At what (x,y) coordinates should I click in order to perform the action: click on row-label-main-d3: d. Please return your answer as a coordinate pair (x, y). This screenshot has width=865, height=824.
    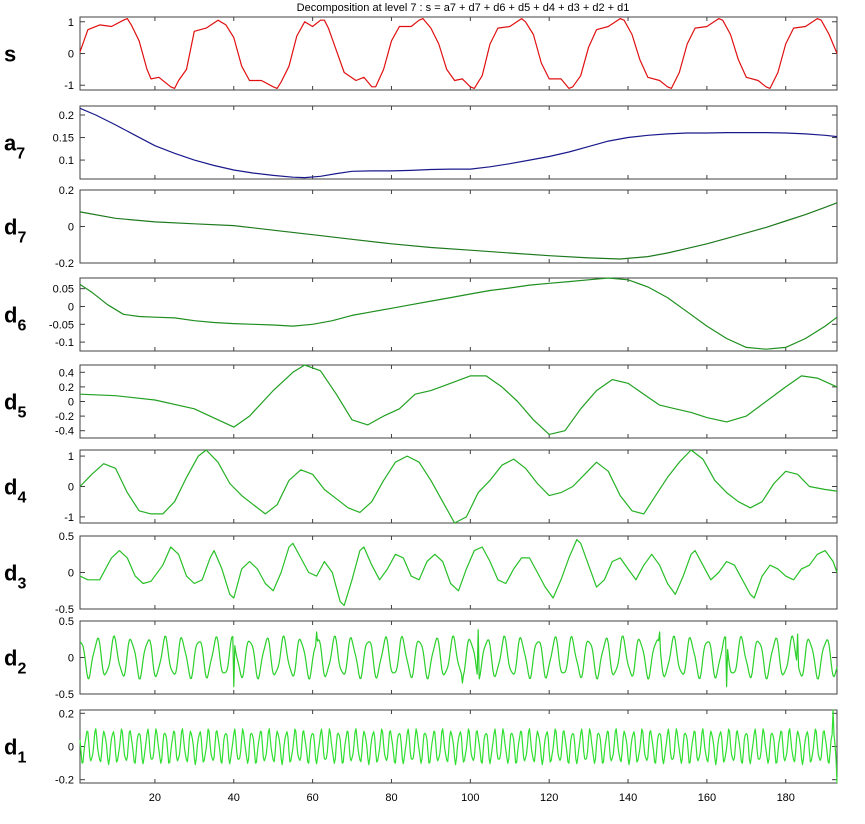
    Looking at the image, I should click on (10, 573).